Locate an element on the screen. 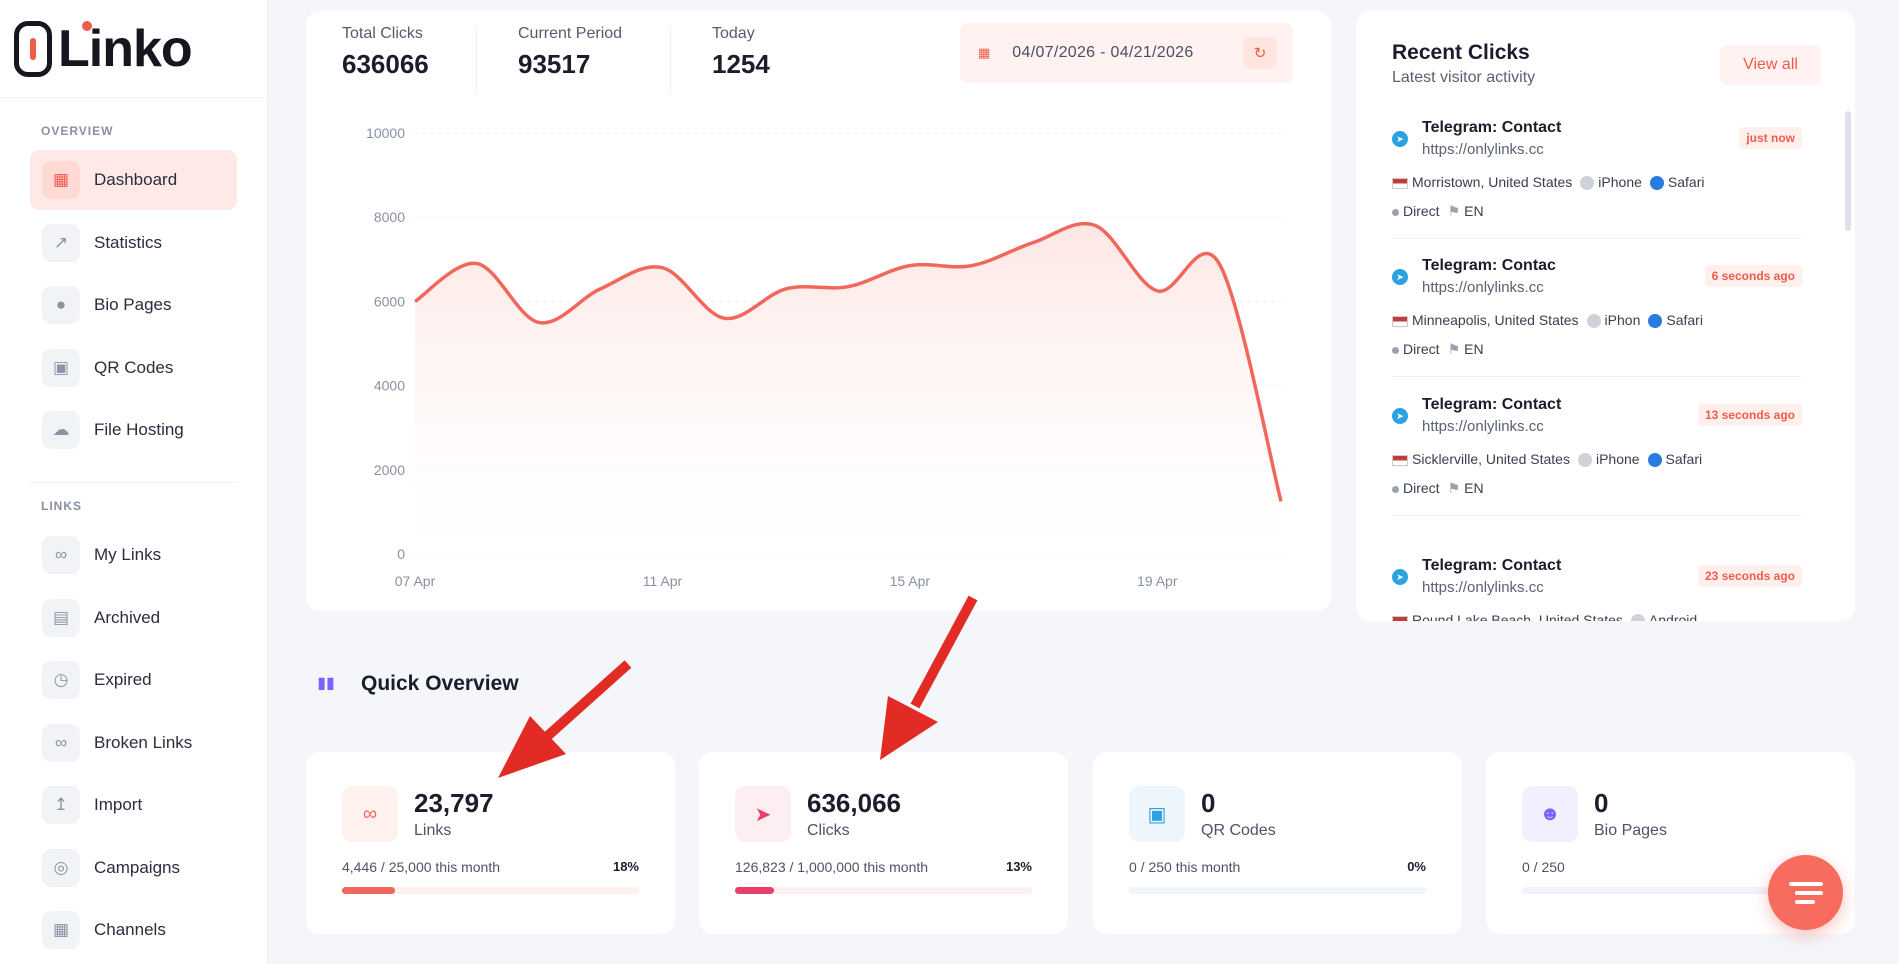 Image resolution: width=1899 pixels, height=964 pixels. refresh-icon: ↻ is located at coordinates (1260, 53).